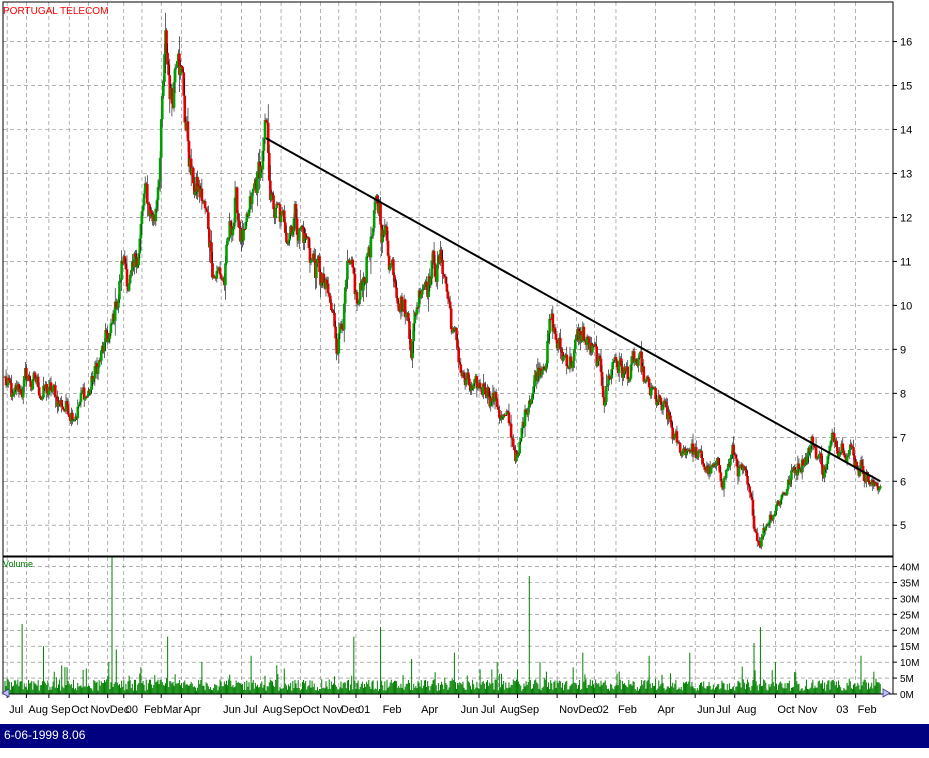 The width and height of the screenshot is (929, 758). Describe the element at coordinates (429, 710) in the screenshot. I see `date-axis-label: Apr` at that location.